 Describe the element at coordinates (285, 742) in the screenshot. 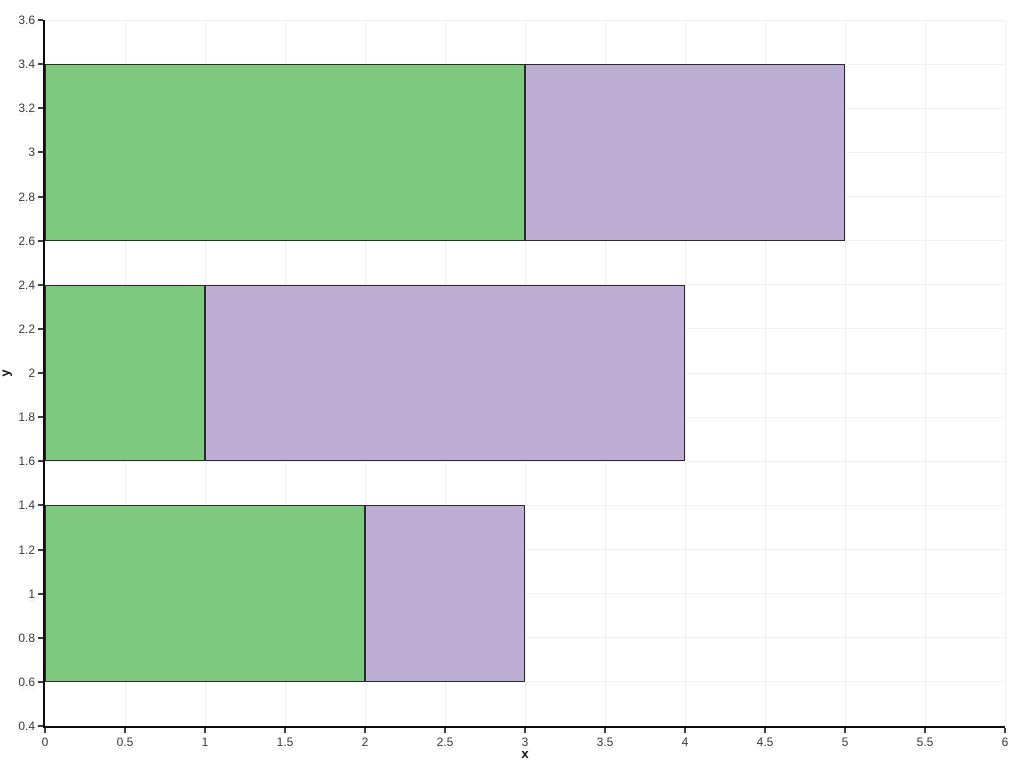

I see `x-tick-label: 1.5` at that location.